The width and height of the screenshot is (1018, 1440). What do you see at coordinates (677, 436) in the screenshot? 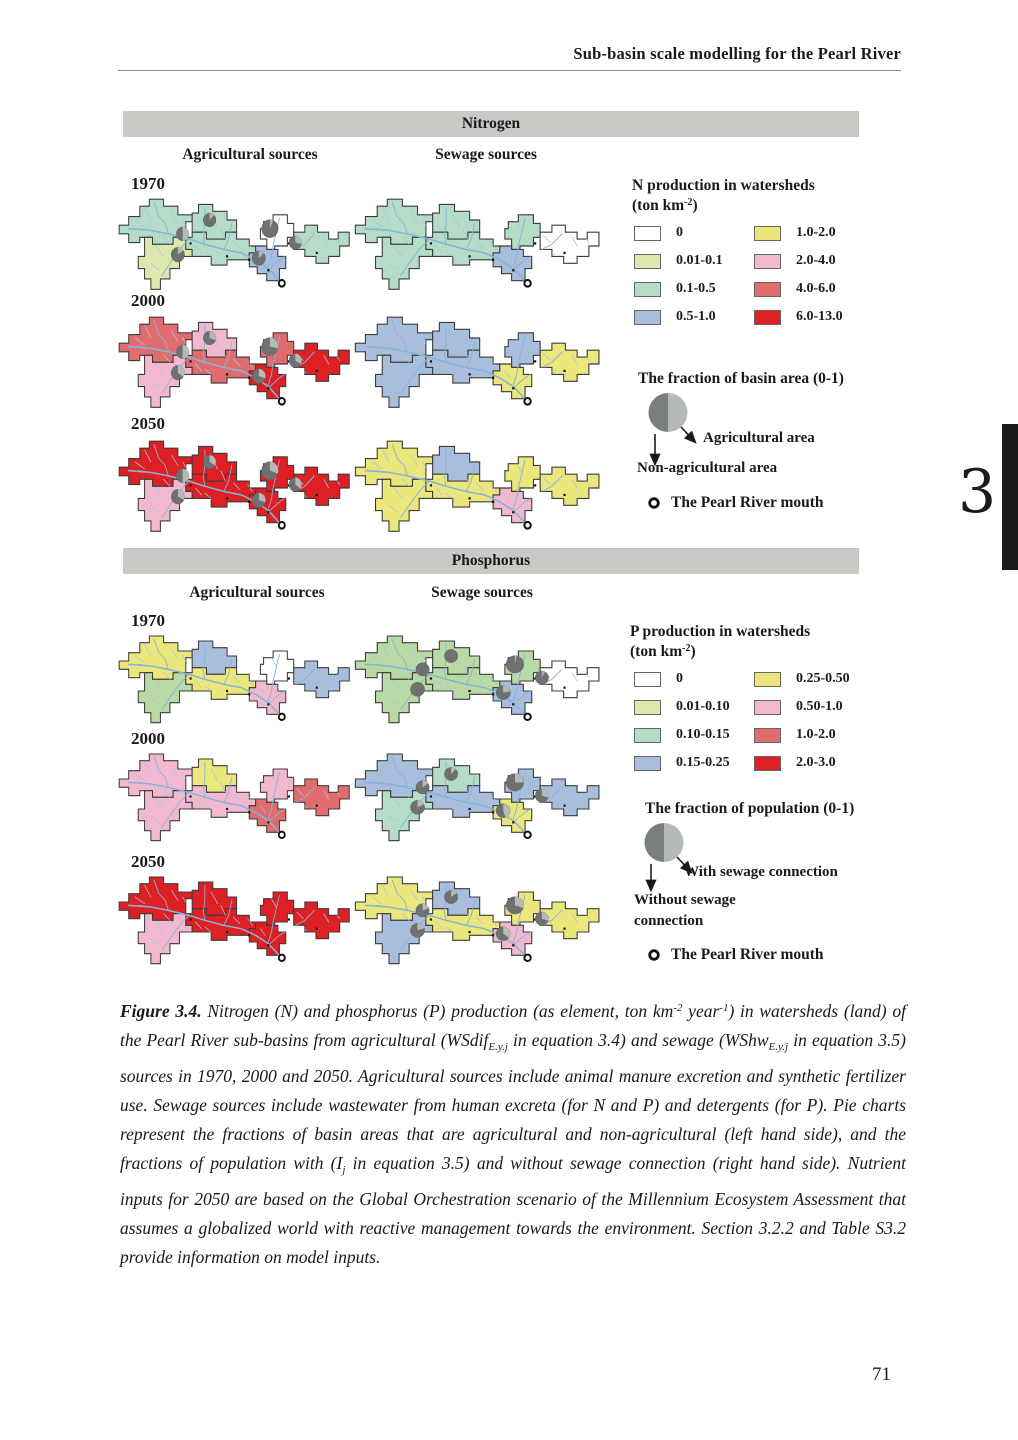
I see `n-fraction-pie` at bounding box center [677, 436].